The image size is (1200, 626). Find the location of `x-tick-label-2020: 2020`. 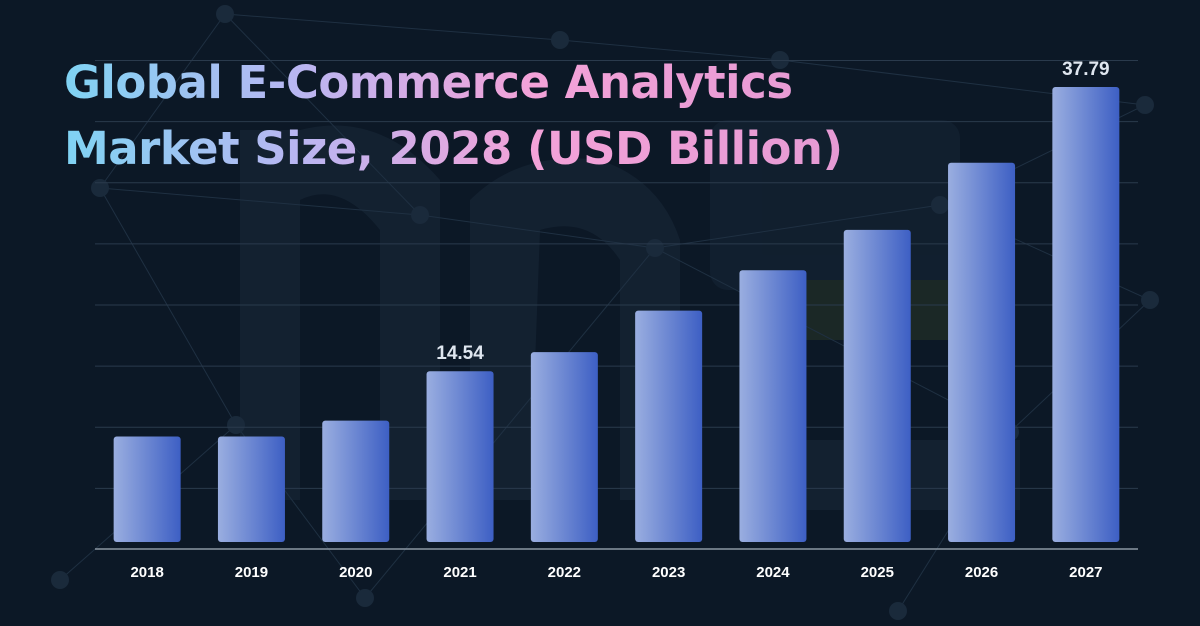

x-tick-label-2020: 2020 is located at coordinates (355, 572).